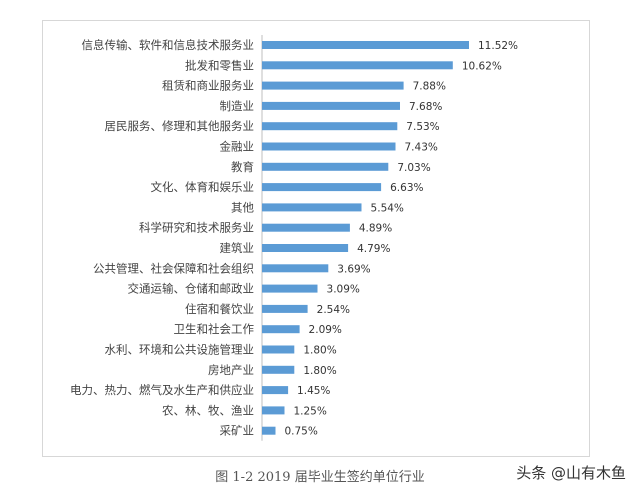  What do you see at coordinates (242, 207) in the screenshot?
I see `category-label: 其他` at bounding box center [242, 207].